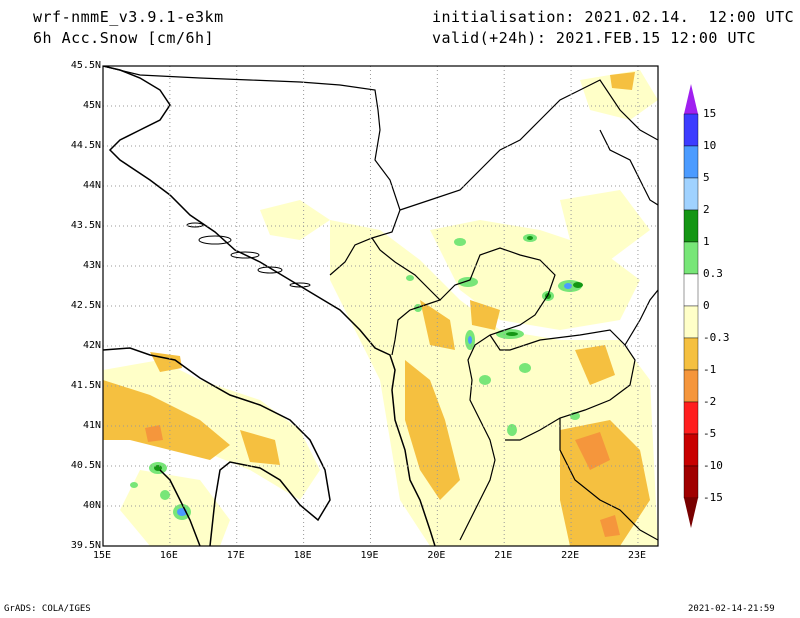 This screenshot has height=618, width=800. I want to click on islands, so click(248, 255).